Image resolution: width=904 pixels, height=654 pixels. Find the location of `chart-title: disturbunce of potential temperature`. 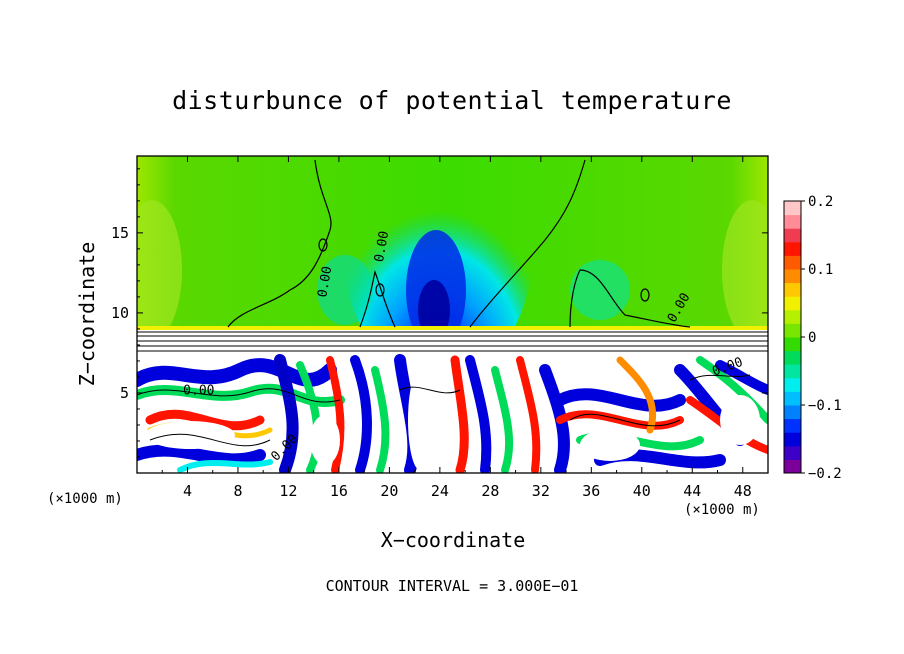

chart-title: disturbunce of potential temperature is located at coordinates (452, 100).